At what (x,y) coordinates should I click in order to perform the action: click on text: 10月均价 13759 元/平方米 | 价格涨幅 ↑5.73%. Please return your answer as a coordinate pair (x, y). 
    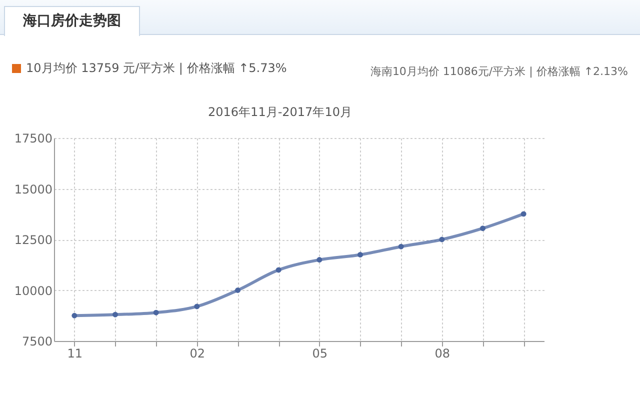
    Looking at the image, I should click on (156, 68).